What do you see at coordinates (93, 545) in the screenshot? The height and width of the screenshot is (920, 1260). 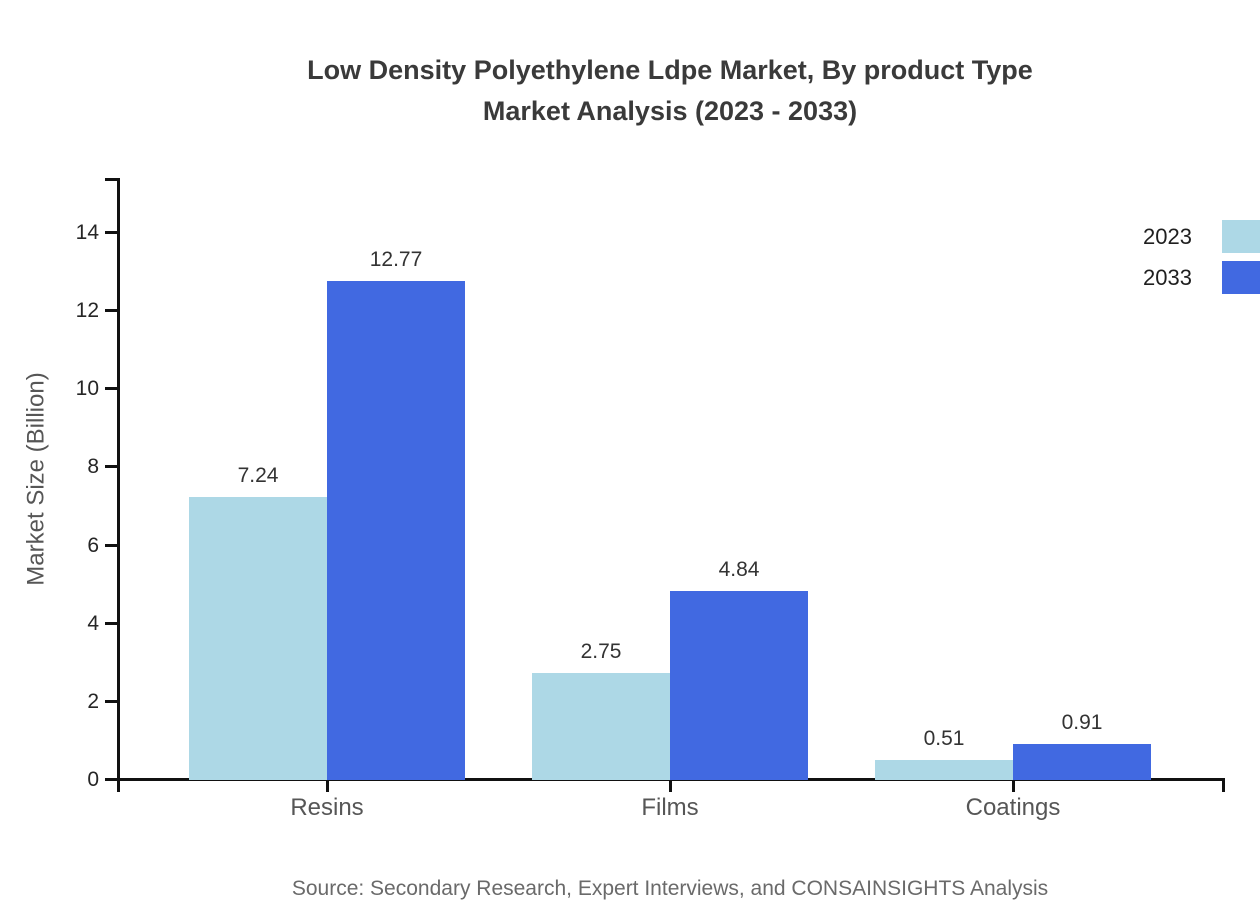 I see `y-axis-tick-label: 6` at bounding box center [93, 545].